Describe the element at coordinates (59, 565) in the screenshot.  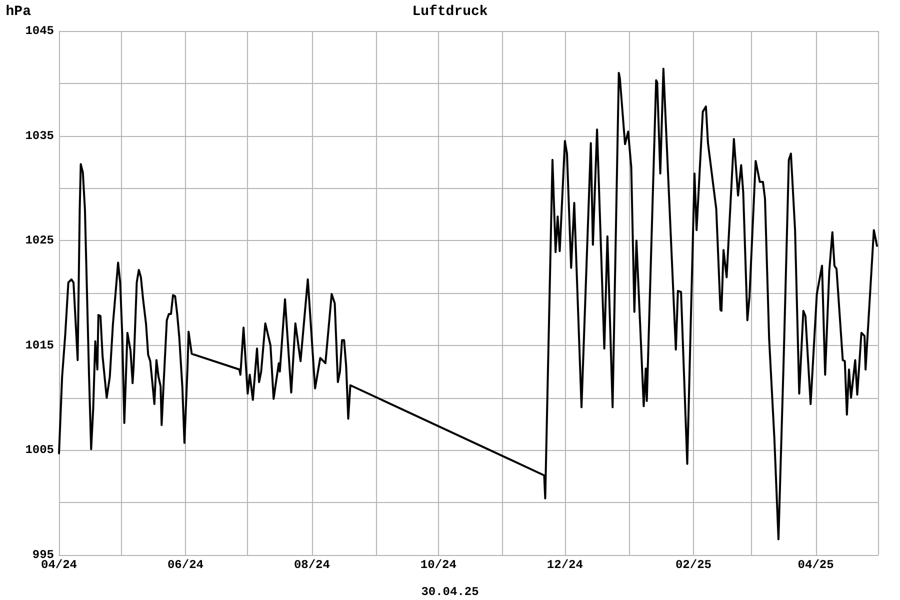
I see `x-tick-label: 04/24` at that location.